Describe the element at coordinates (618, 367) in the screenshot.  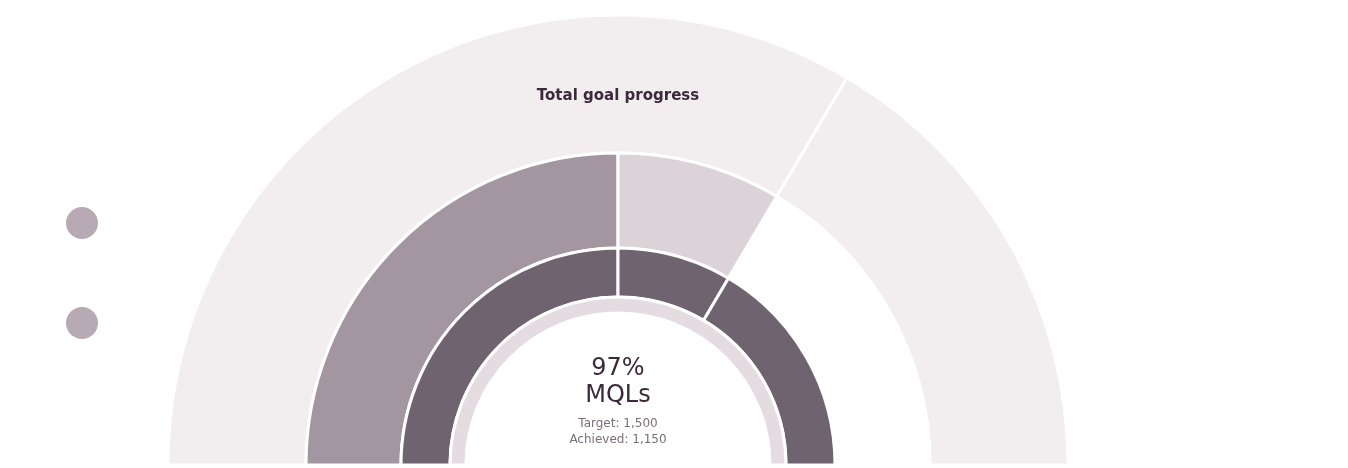
I see `text: 97%` at that location.